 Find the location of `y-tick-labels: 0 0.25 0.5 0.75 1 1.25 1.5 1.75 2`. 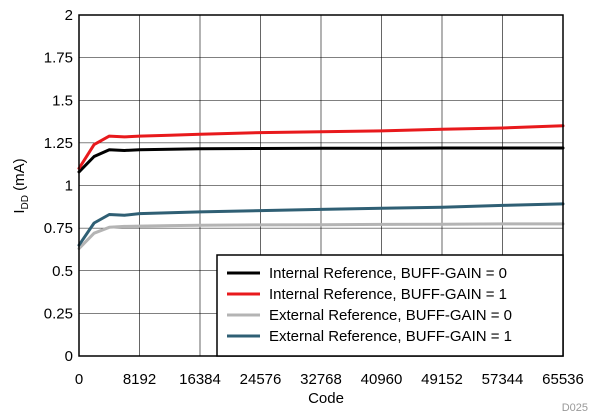

y-tick-labels: 0 0.25 0.5 0.75 1 1.25 1.5 1.75 2 is located at coordinates (58, 186).